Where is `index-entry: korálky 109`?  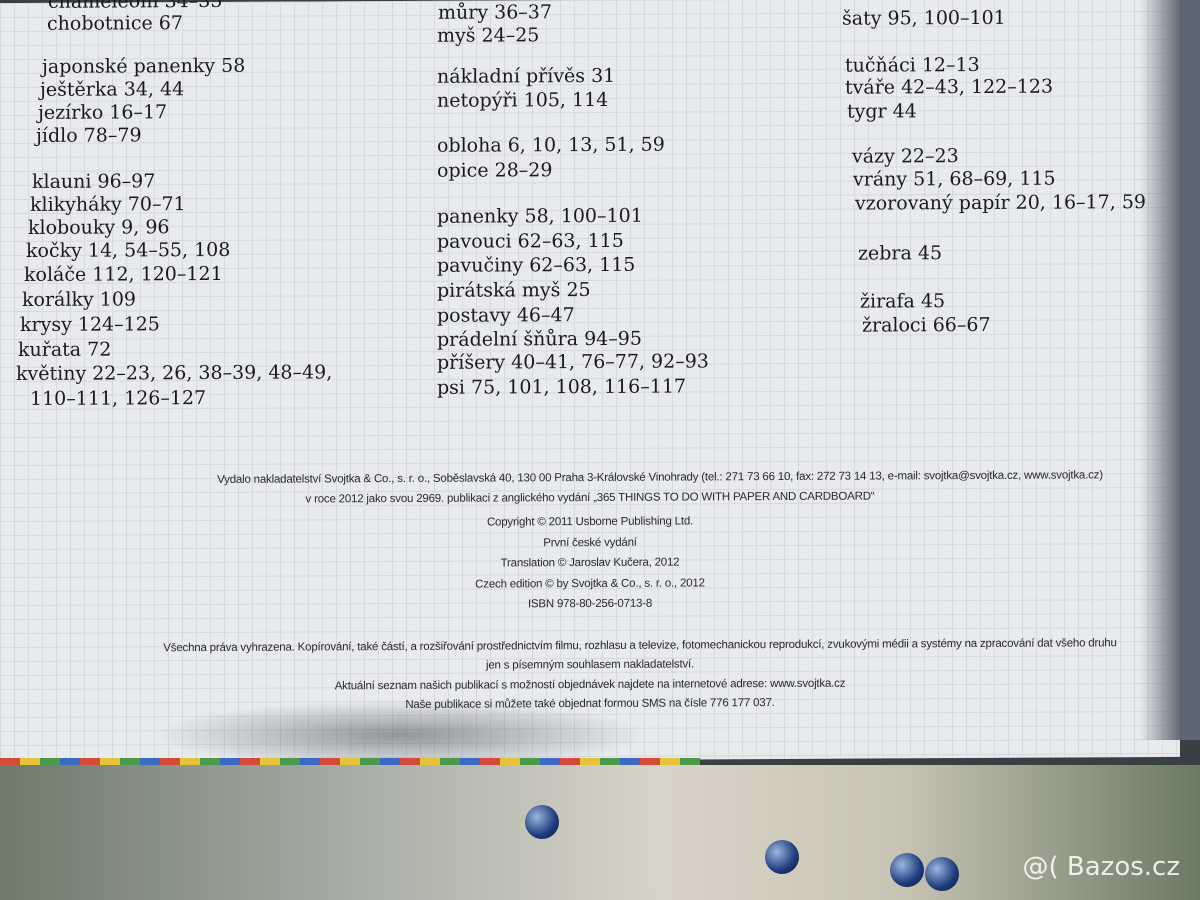
index-entry: korálky 109 is located at coordinates (79, 299).